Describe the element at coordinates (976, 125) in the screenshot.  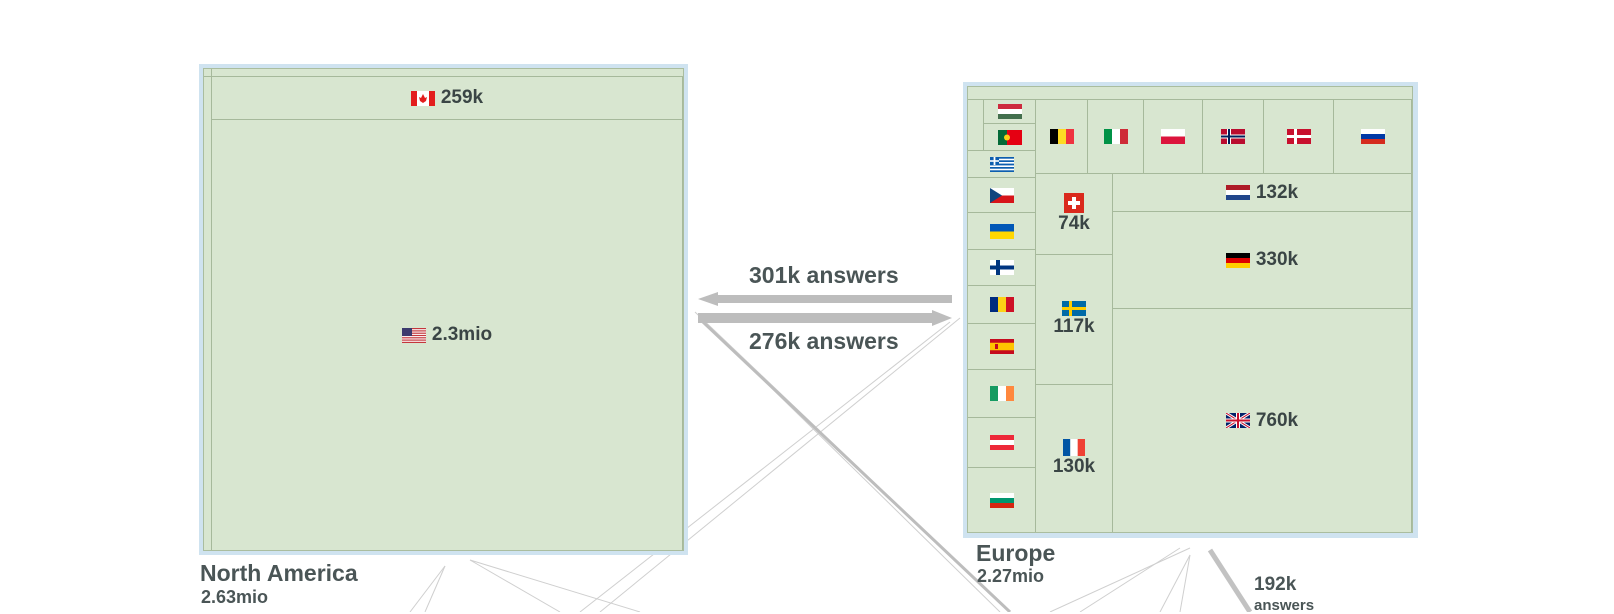
I see `europe-left-strip` at that location.